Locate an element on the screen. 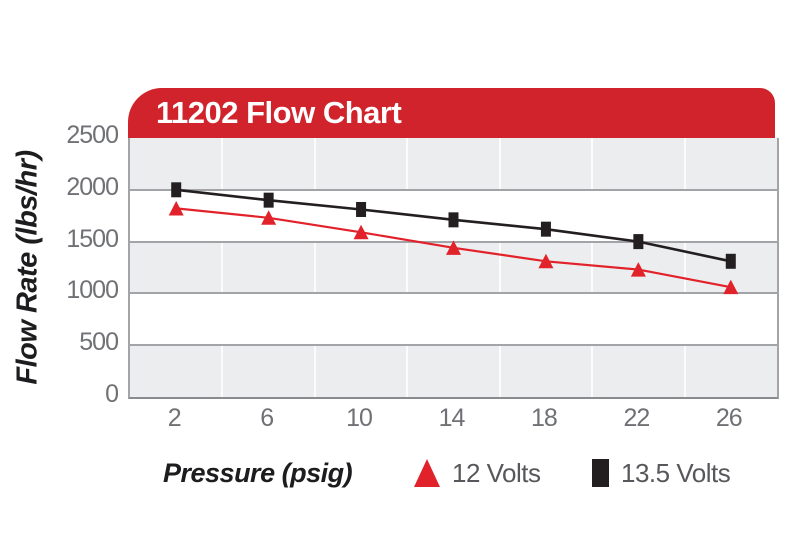 The height and width of the screenshot is (554, 800). y-tick-label: 1000 is located at coordinates (92, 290).